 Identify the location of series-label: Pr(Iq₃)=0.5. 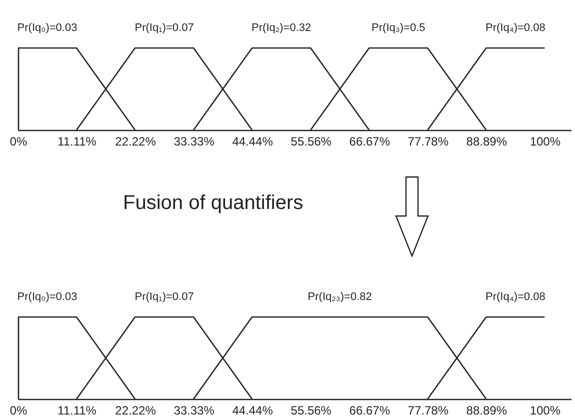
(399, 28).